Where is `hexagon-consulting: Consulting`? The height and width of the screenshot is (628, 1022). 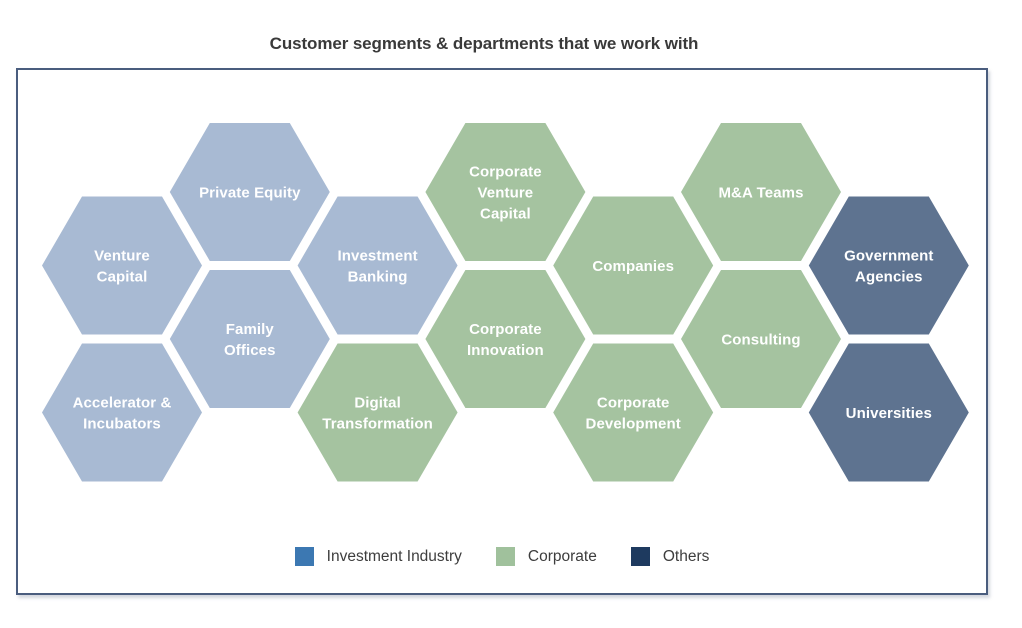 hexagon-consulting: Consulting is located at coordinates (761, 339).